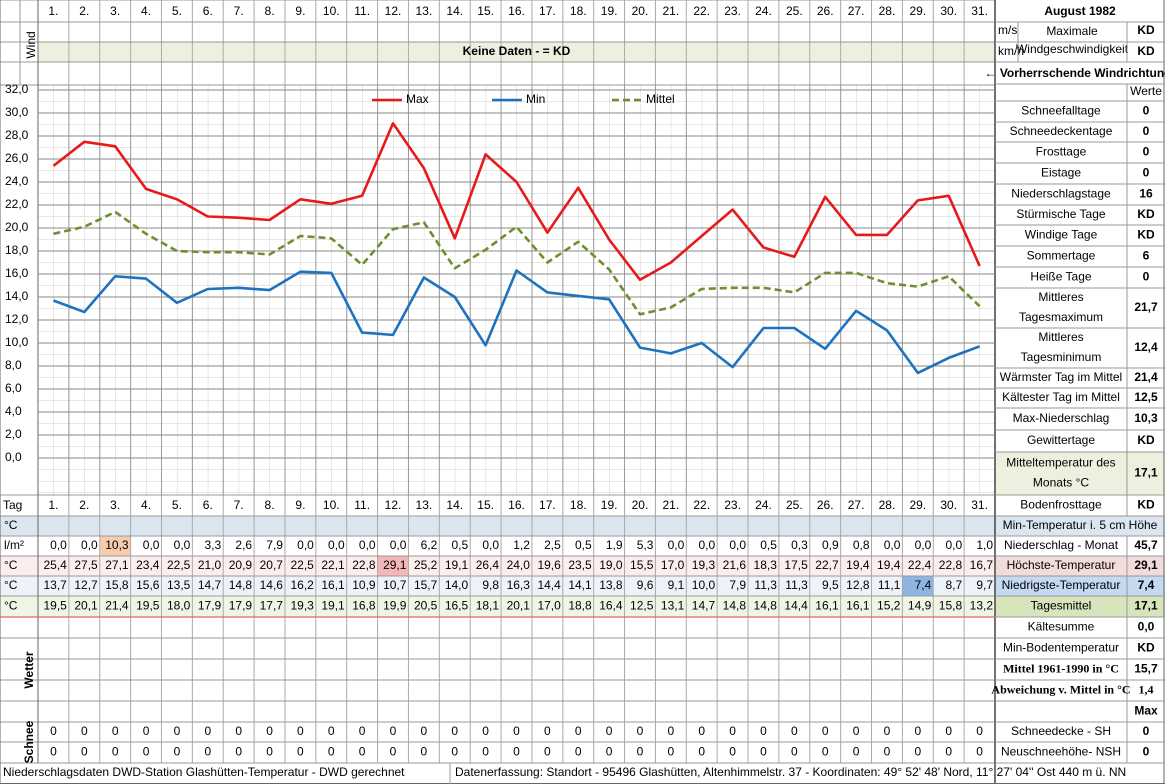  Describe the element at coordinates (611, 565) in the screenshot. I see `table-cell: 19,0` at that location.